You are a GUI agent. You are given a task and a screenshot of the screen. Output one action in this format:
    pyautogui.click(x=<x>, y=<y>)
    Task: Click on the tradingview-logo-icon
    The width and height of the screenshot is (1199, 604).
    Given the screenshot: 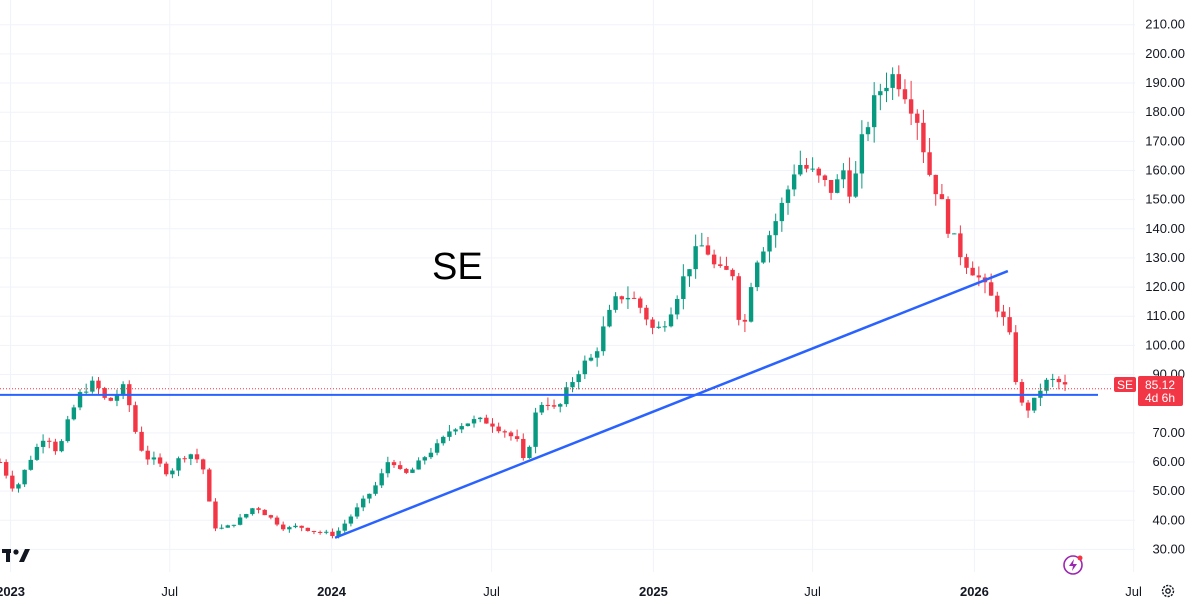 What is the action you would take?
    pyautogui.click(x=16, y=555)
    